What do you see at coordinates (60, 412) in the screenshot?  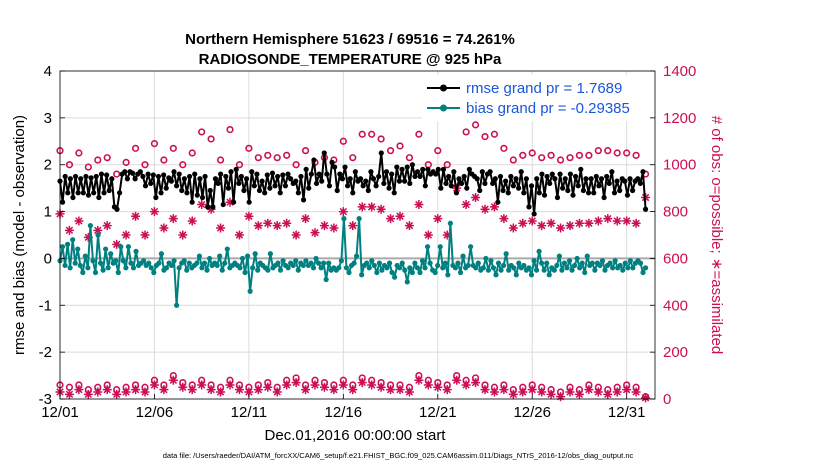 I see `x-tick-label: 12/01` at bounding box center [60, 412].